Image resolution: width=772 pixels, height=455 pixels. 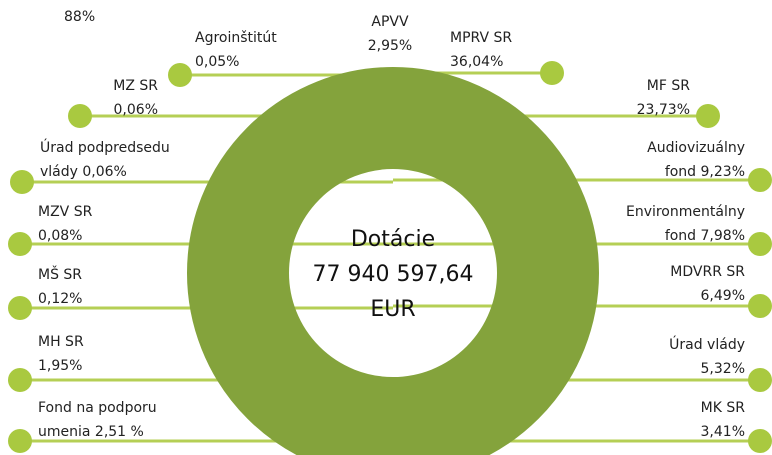 I want to click on item-label: 0,12%, so click(x=60, y=299).